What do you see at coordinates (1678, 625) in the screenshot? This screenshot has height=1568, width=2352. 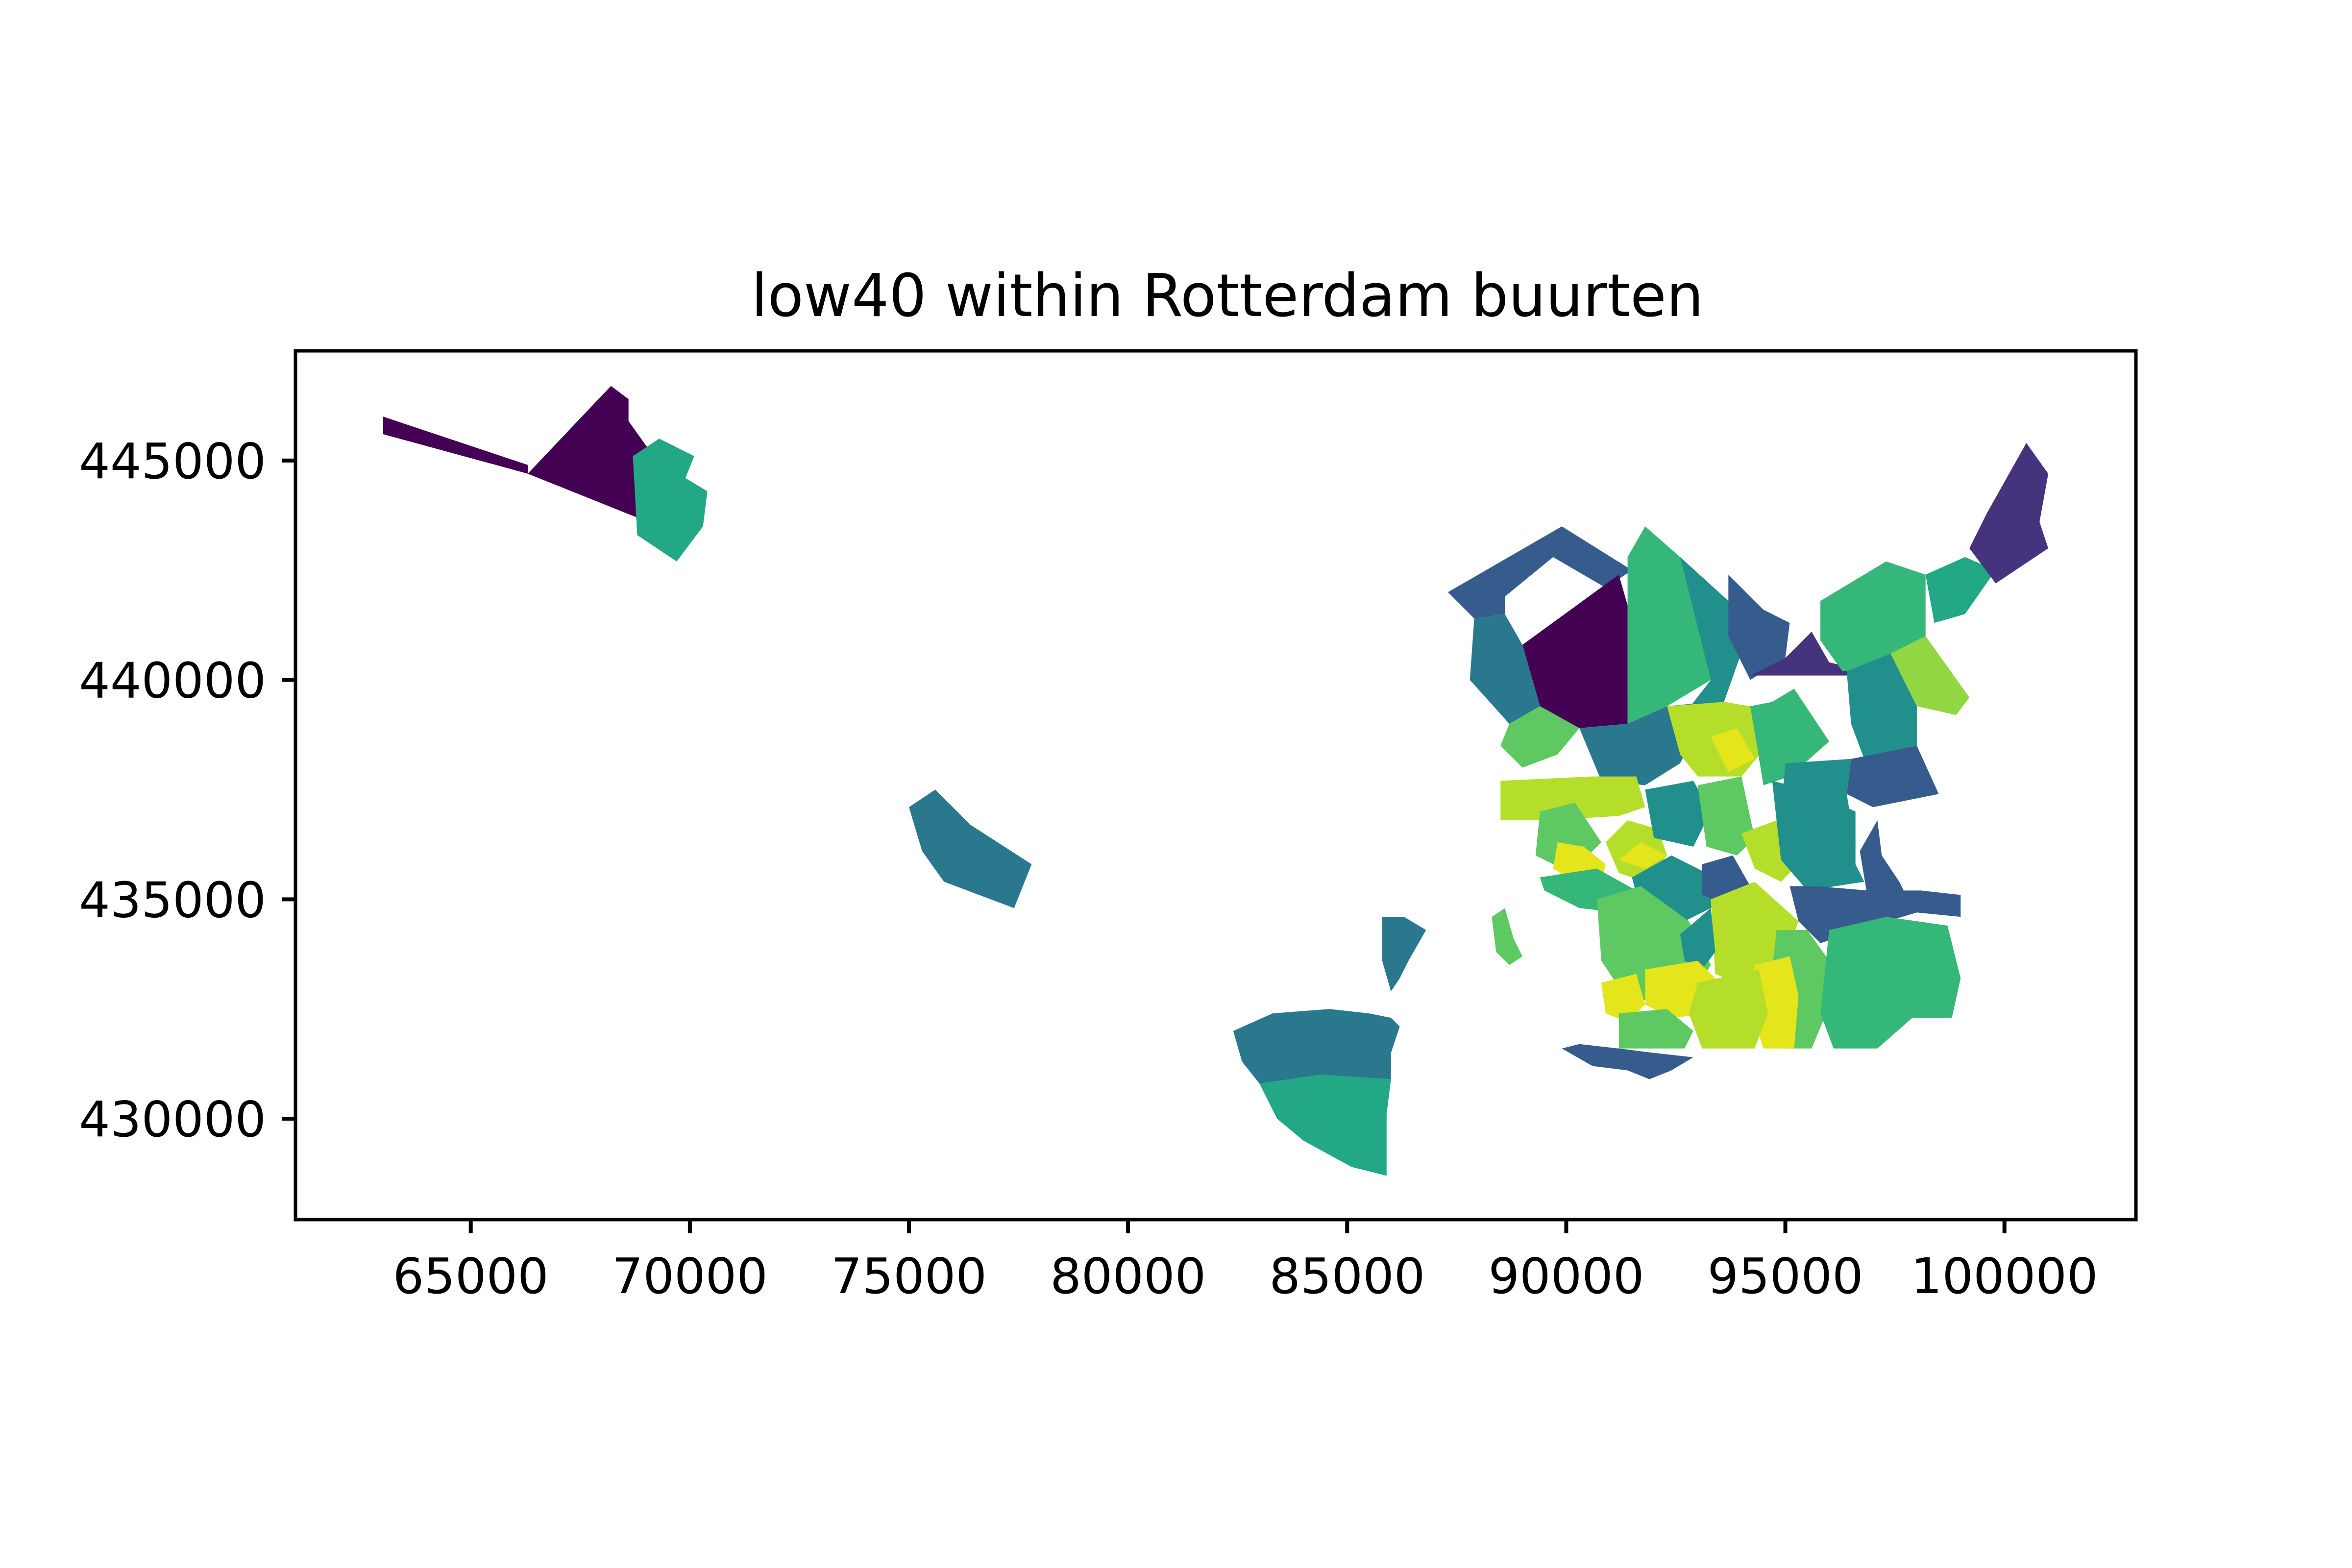 I see `region-north-green` at bounding box center [1678, 625].